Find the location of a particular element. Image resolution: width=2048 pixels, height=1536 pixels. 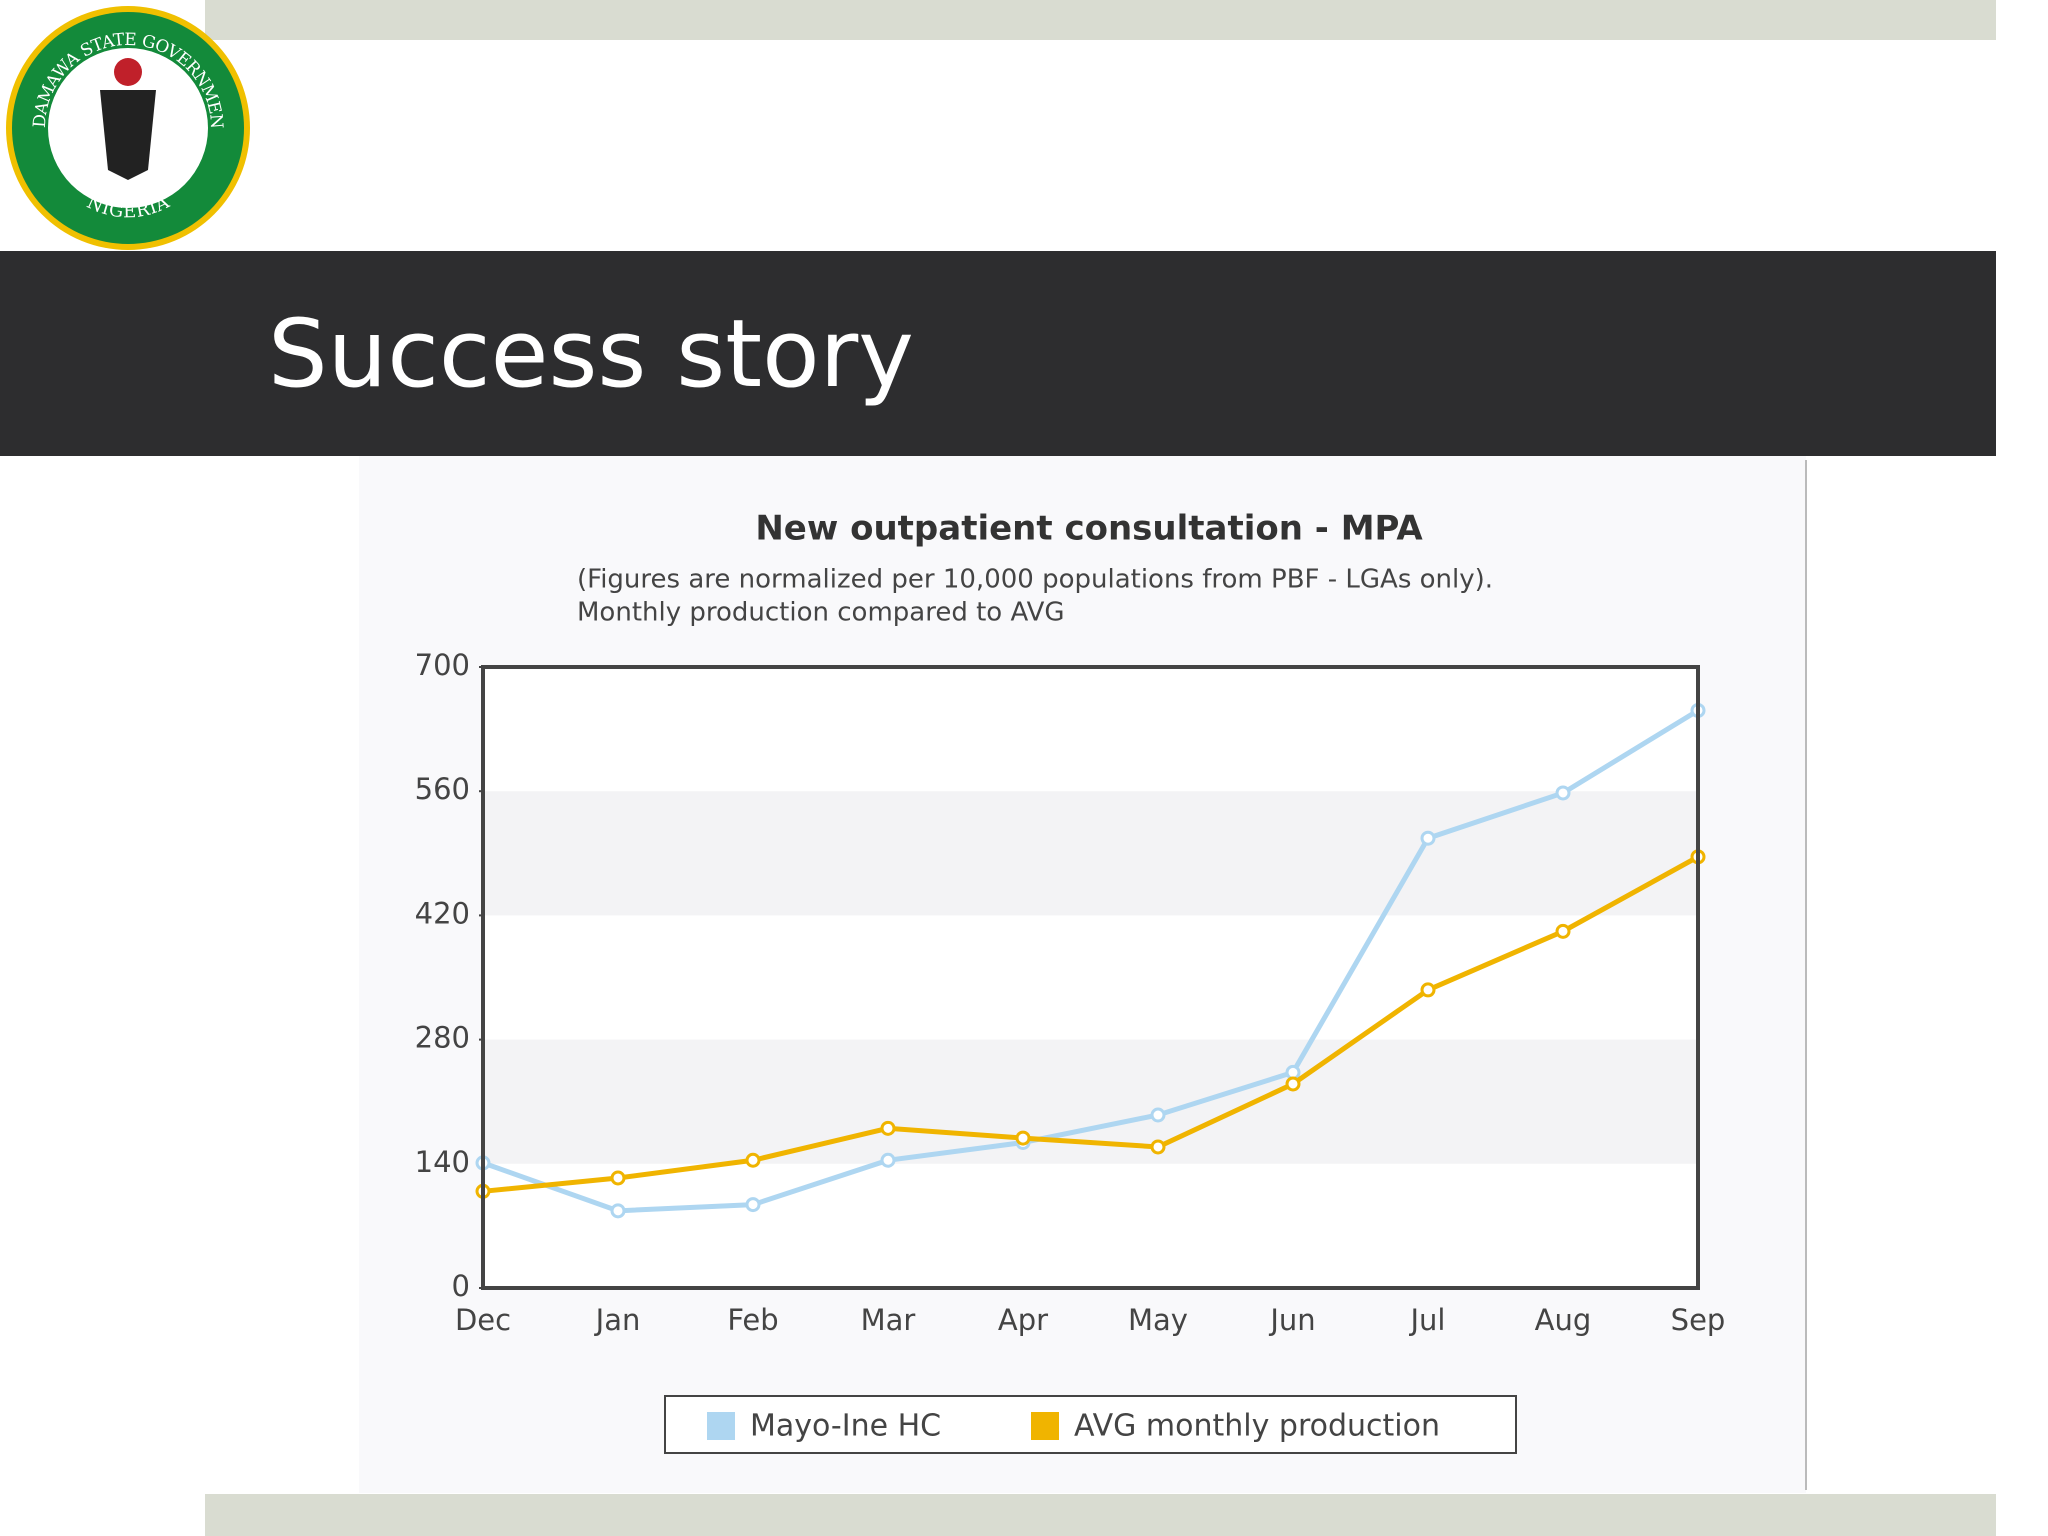

x-tick-label: Jul is located at coordinates (1427, 1320).